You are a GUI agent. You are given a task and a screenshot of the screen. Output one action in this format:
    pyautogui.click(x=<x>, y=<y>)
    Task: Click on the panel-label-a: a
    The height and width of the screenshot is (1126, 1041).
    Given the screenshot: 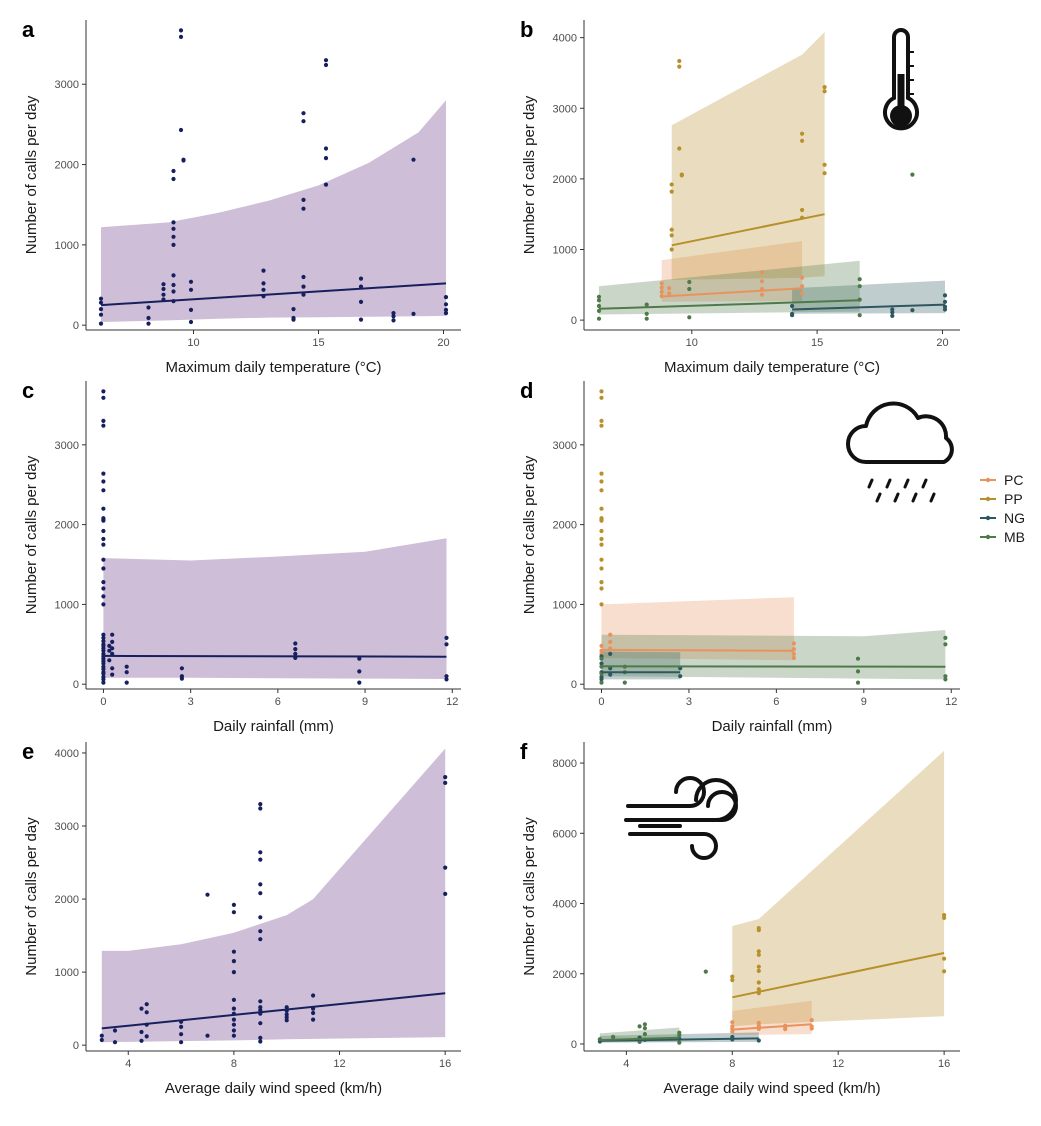 What is the action you would take?
    pyautogui.click(x=28, y=29)
    